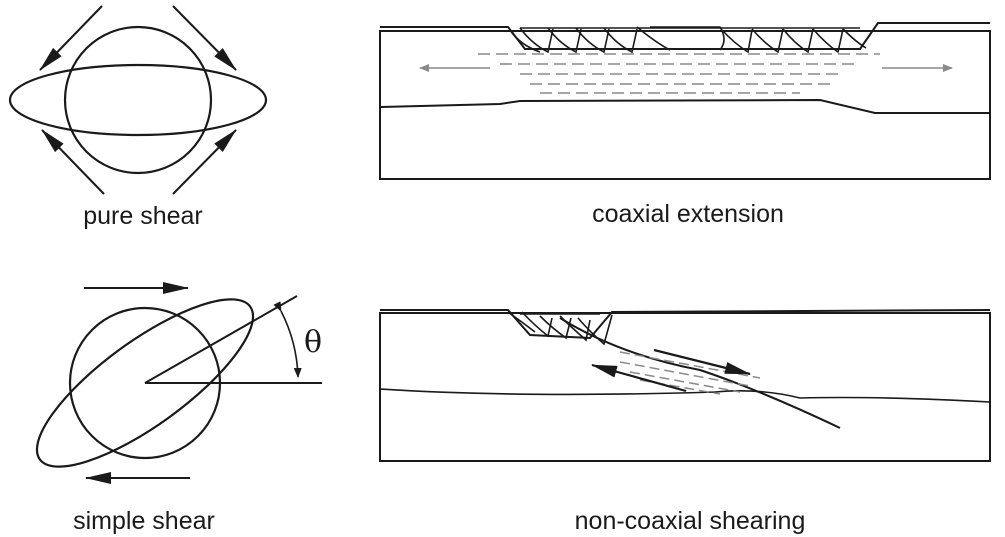  I want to click on simple-shear-caption: simple shear, so click(144, 521).